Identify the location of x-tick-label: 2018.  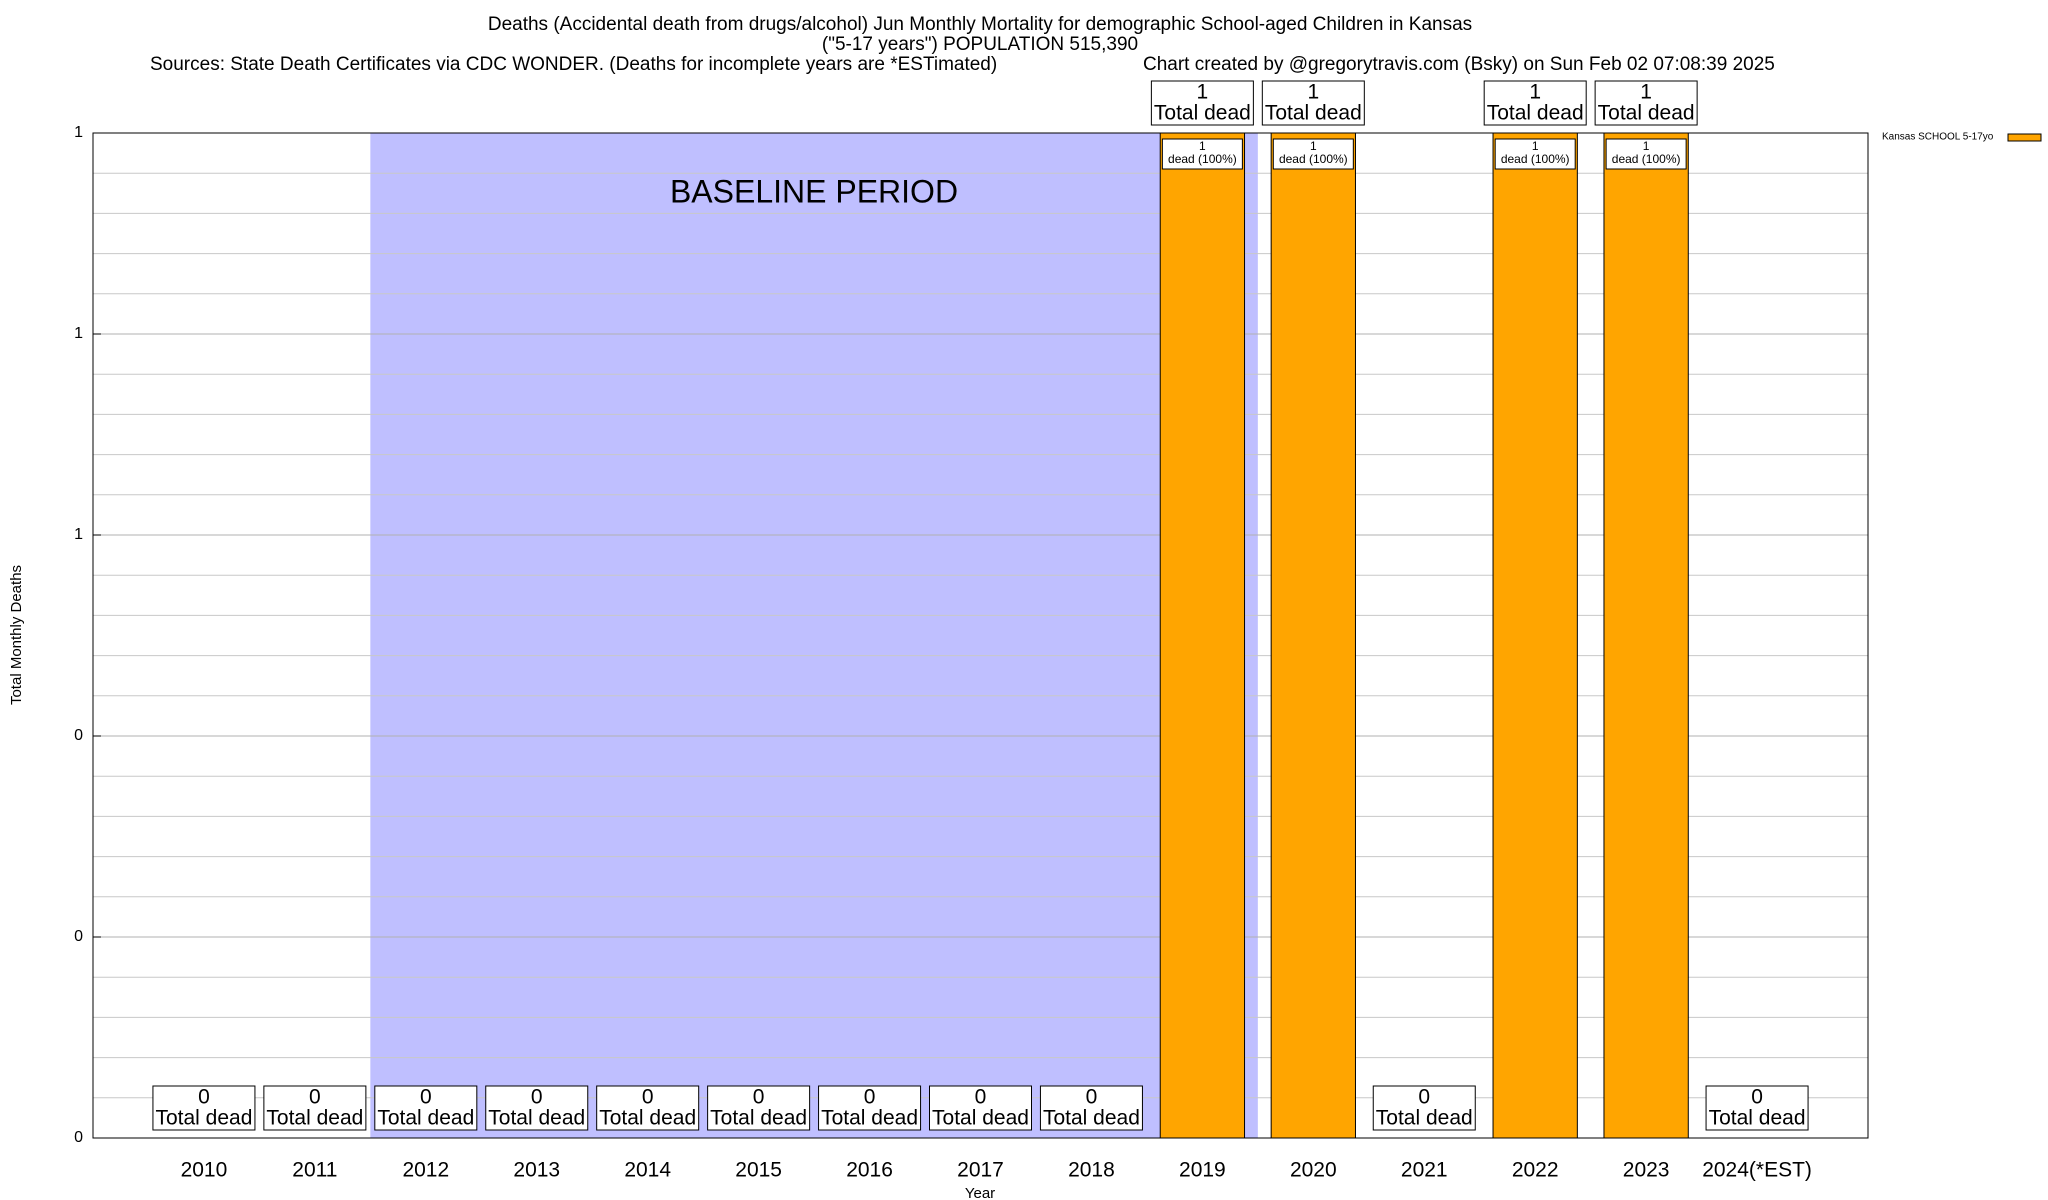
(1091, 1170).